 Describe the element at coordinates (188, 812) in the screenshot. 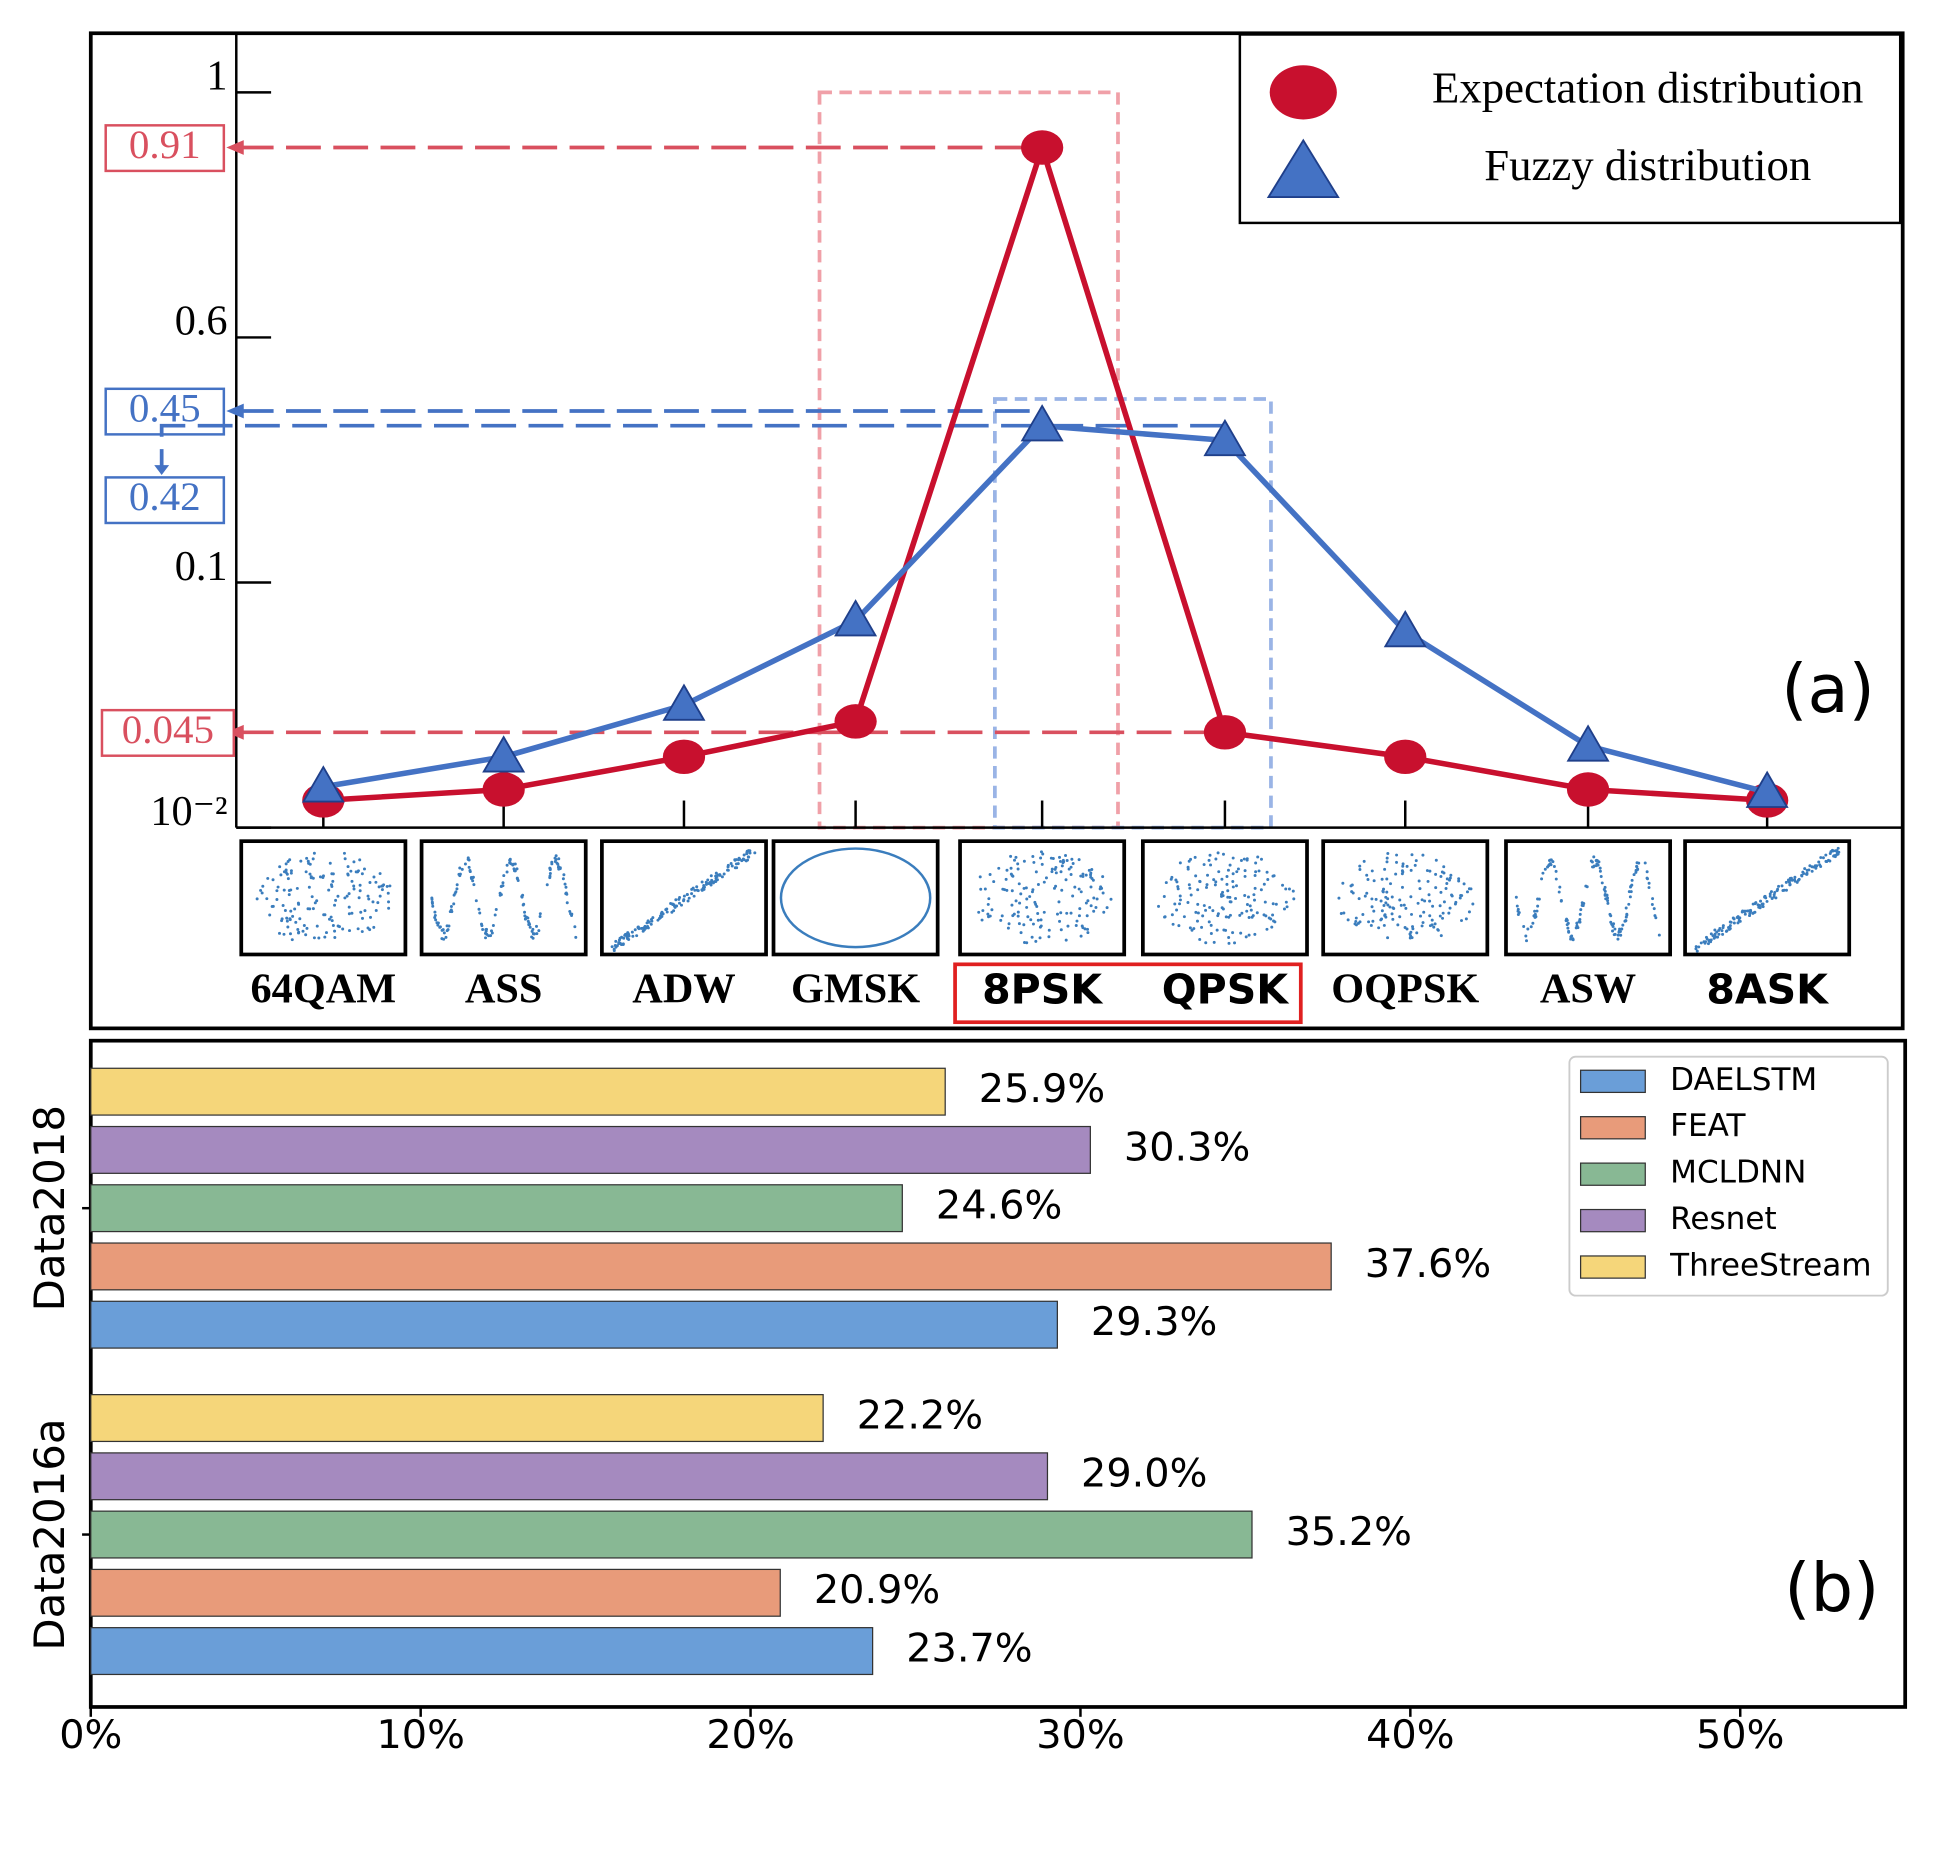

I see `y-tick-label: 10⁻²` at that location.